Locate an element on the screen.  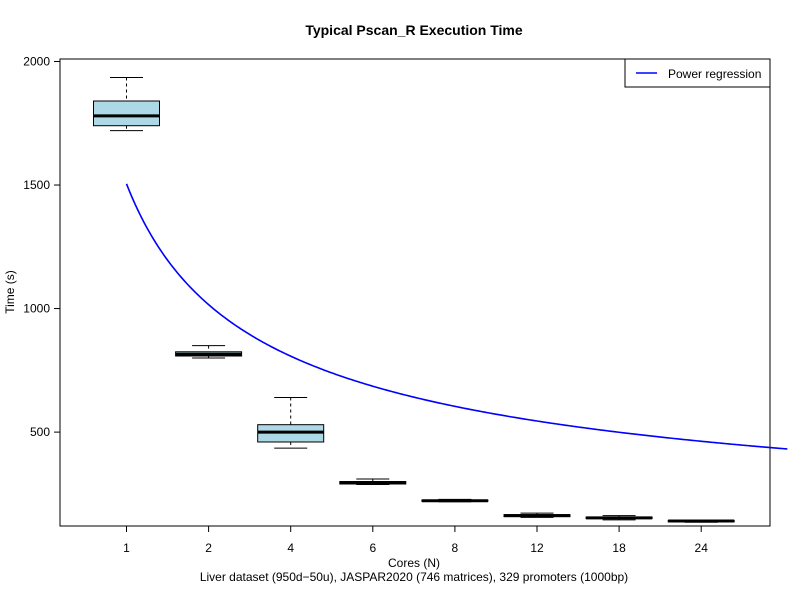
x-tick-label: 24 is located at coordinates (702, 548).